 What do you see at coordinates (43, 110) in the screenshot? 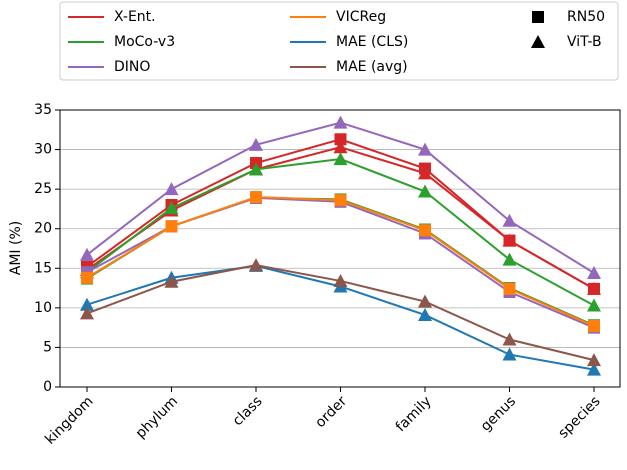
I see `y-tick-label: 35` at bounding box center [43, 110].